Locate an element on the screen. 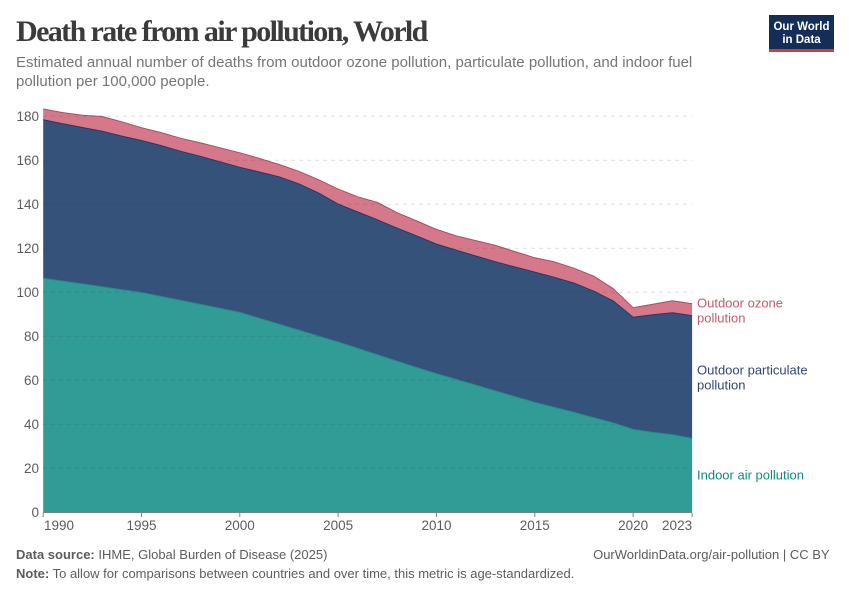 The width and height of the screenshot is (850, 600). svg-text: Outdoor particulate is located at coordinates (752, 370).